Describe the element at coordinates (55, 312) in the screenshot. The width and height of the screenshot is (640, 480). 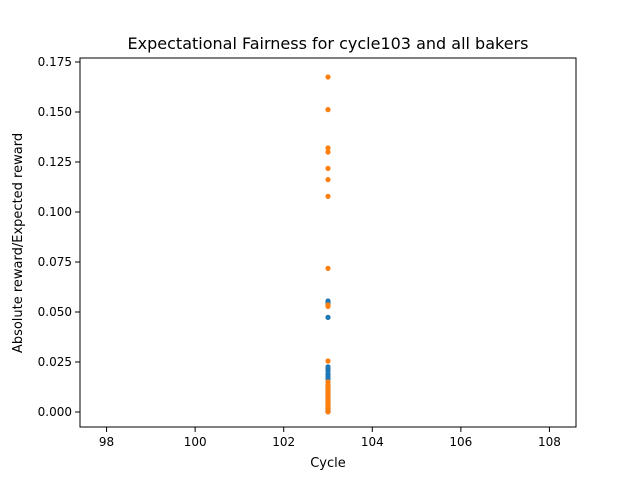
I see `y-tick-label: 0.050` at that location.